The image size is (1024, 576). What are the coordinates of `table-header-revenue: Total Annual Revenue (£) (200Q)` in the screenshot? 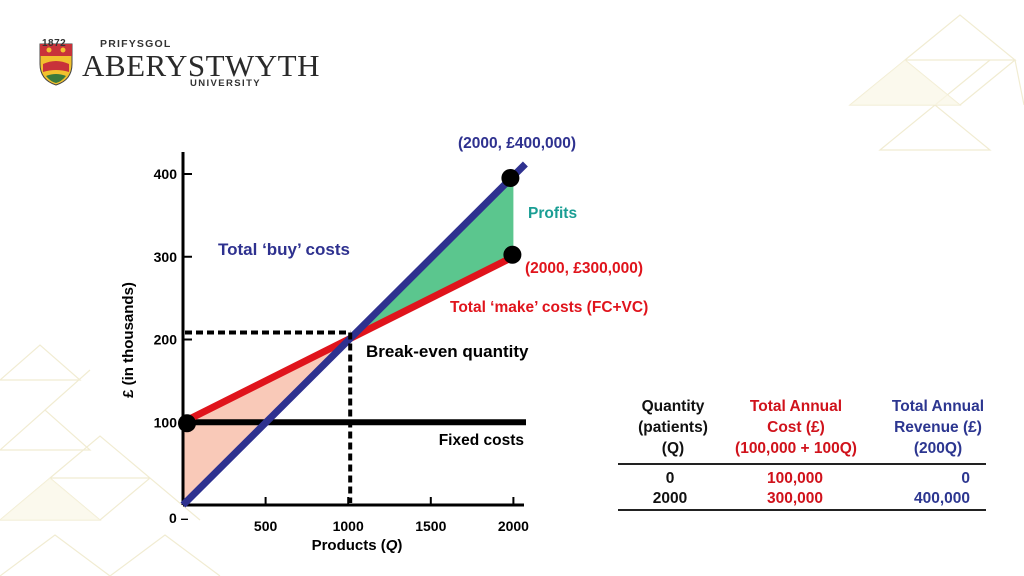 It's located at (938, 427).